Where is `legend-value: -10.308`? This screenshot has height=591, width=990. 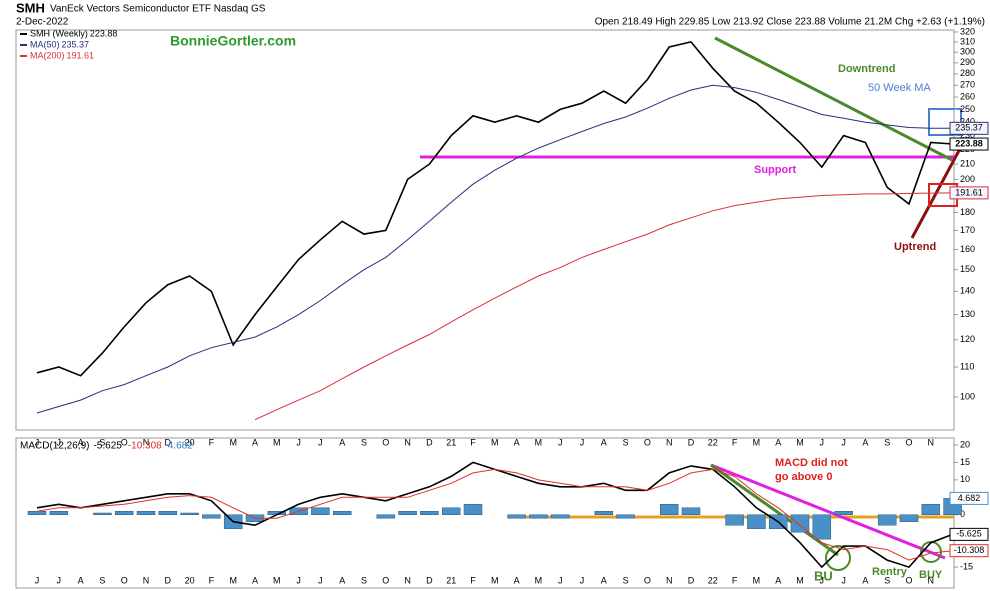
legend-value: -10.308 is located at coordinates (145, 446).